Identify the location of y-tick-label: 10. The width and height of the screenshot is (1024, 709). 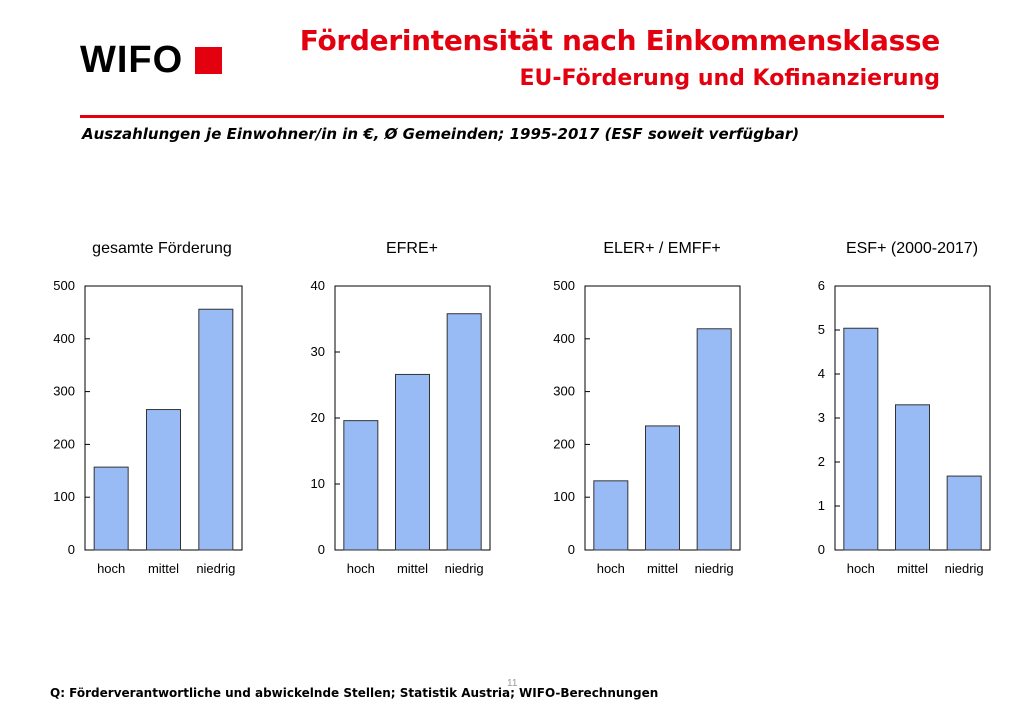
(318, 483).